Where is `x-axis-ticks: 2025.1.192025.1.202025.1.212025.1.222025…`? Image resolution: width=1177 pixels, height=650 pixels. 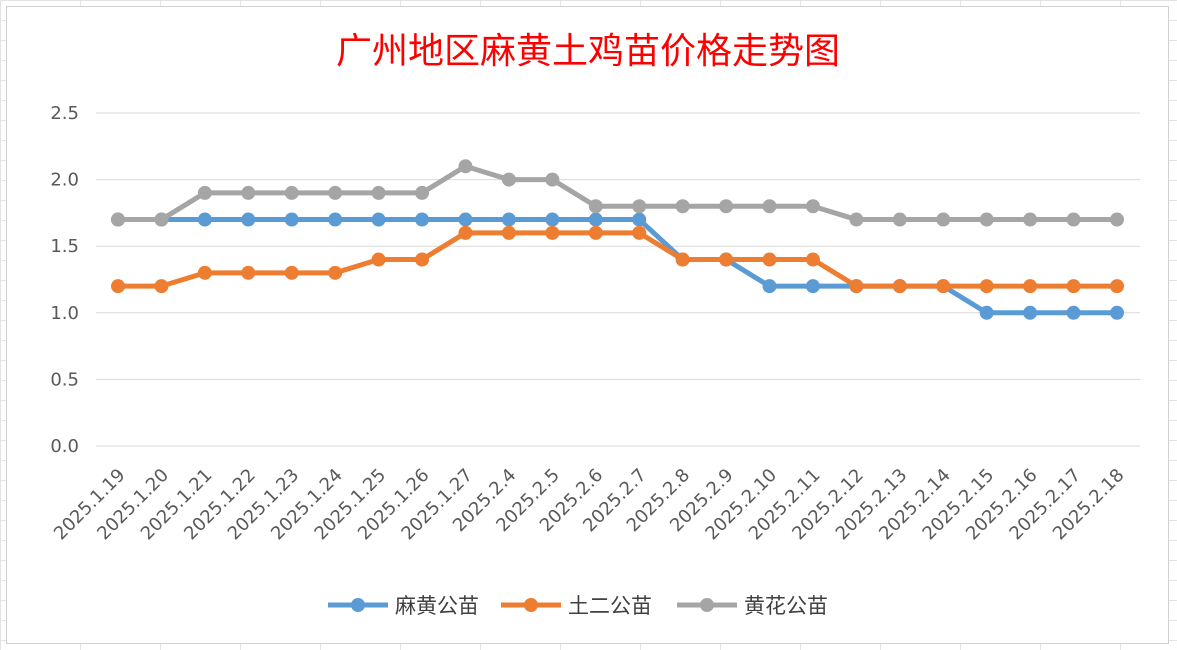 x-axis-ticks: 2025.1.192025.1.202025.1.212025.1.222025… is located at coordinates (589, 505).